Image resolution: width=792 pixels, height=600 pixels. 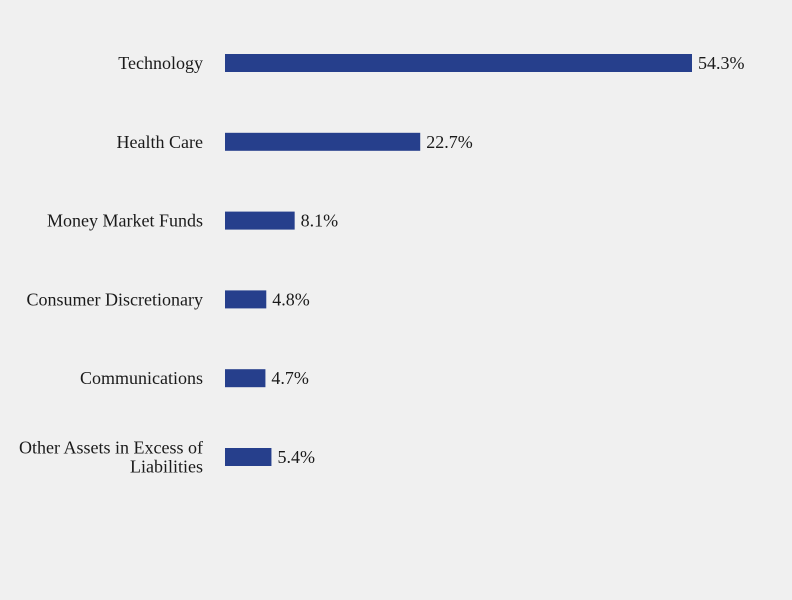 What do you see at coordinates (296, 457) in the screenshot?
I see `value-label: 5.4%` at bounding box center [296, 457].